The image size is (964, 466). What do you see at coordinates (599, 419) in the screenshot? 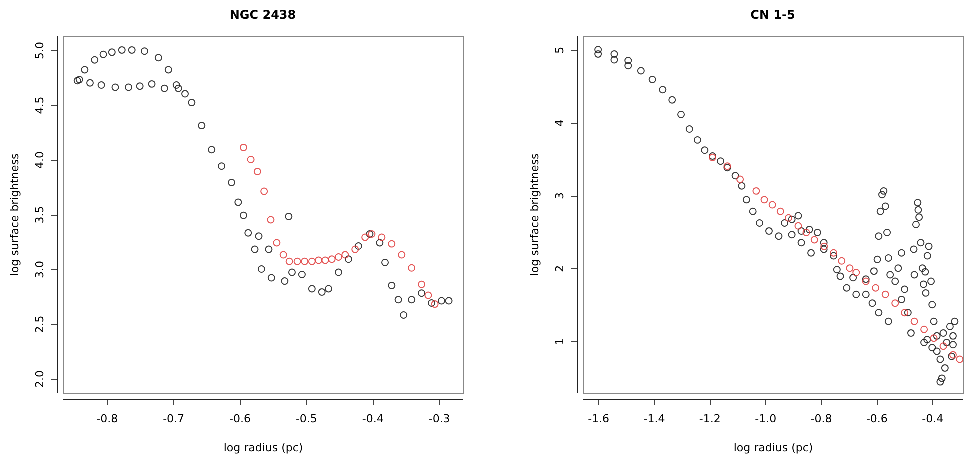
I see `x-tick-label: -1.6` at bounding box center [599, 419].